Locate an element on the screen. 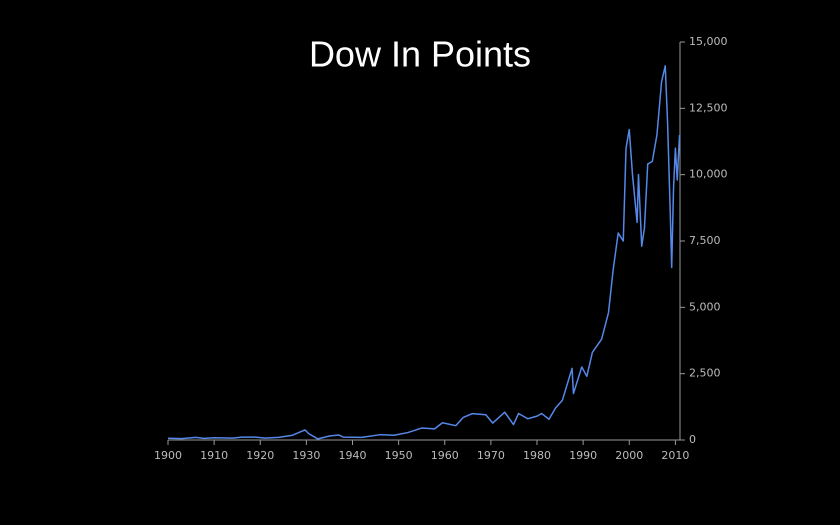  y-tick-label: 12,500 is located at coordinates (708, 107).